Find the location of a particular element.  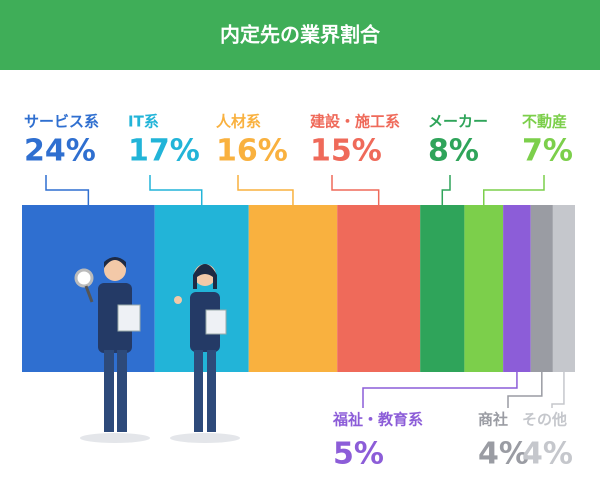

category-label: 不動産 is located at coordinates (544, 122).